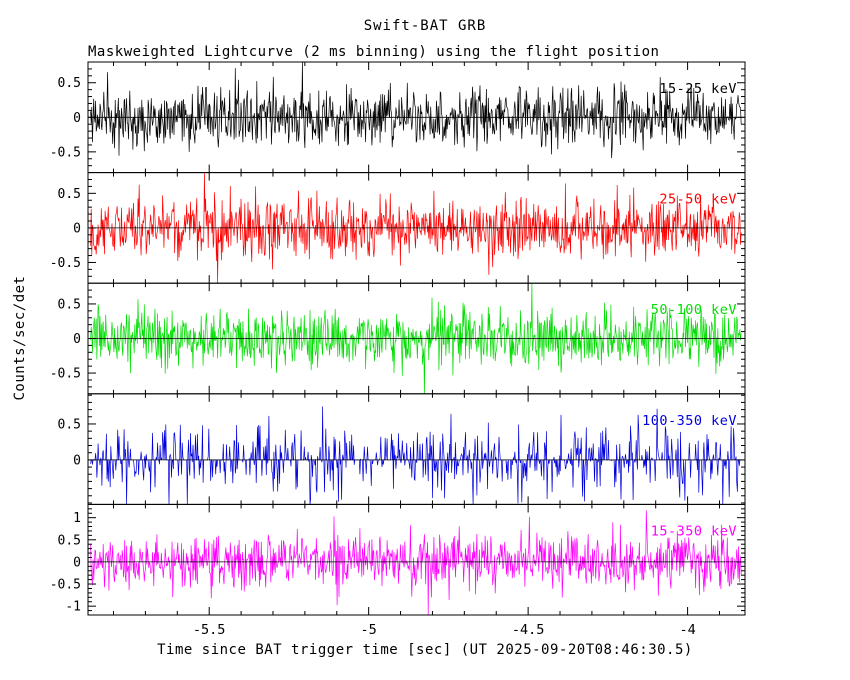 This screenshot has width=850, height=680. I want to click on y-tick-label: -1, so click(73, 607).